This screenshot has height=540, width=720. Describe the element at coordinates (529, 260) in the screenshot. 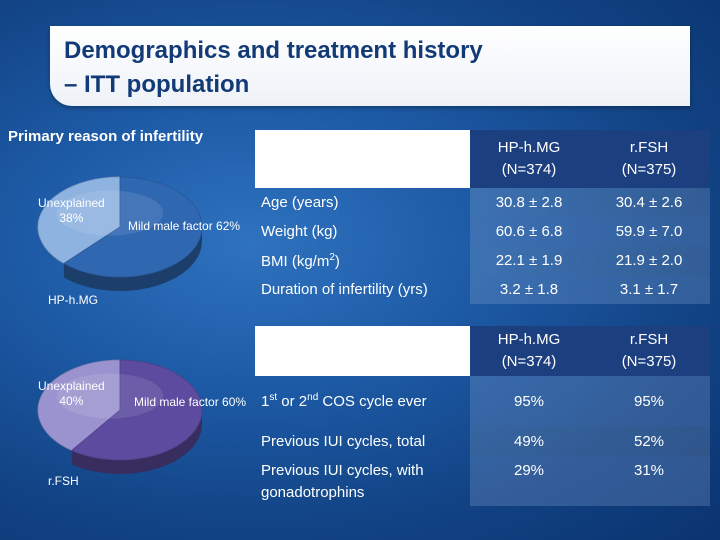

I see `row-hp-bmi: 22.1 ± 1.9` at that location.